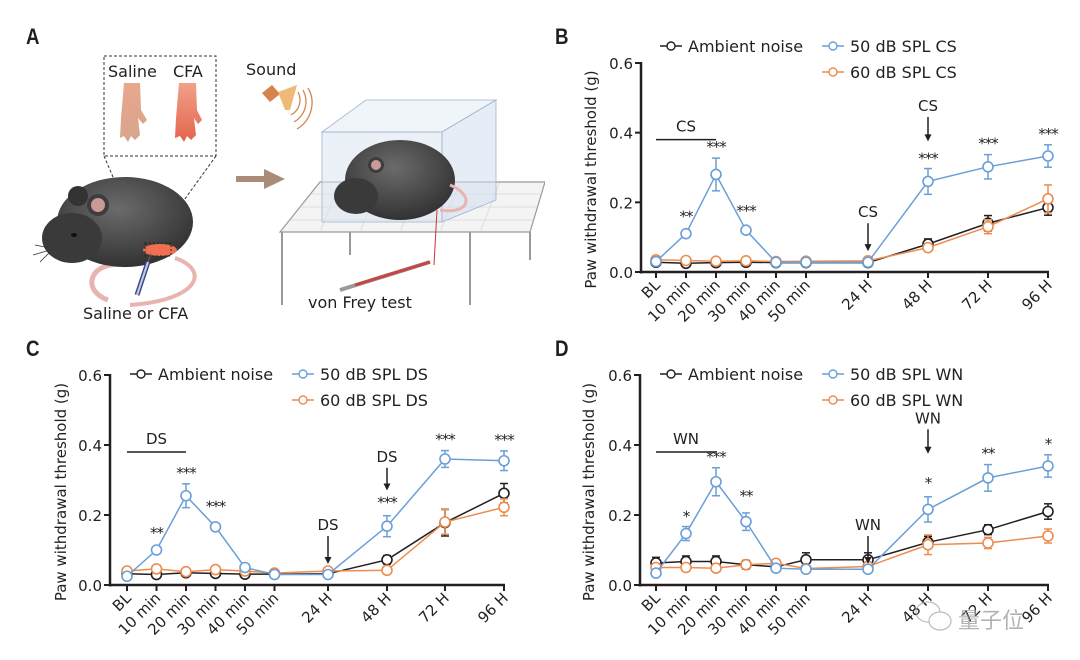 The width and height of the screenshot is (1080, 660). I want to click on inset-label-saline: Saline, so click(132, 71).